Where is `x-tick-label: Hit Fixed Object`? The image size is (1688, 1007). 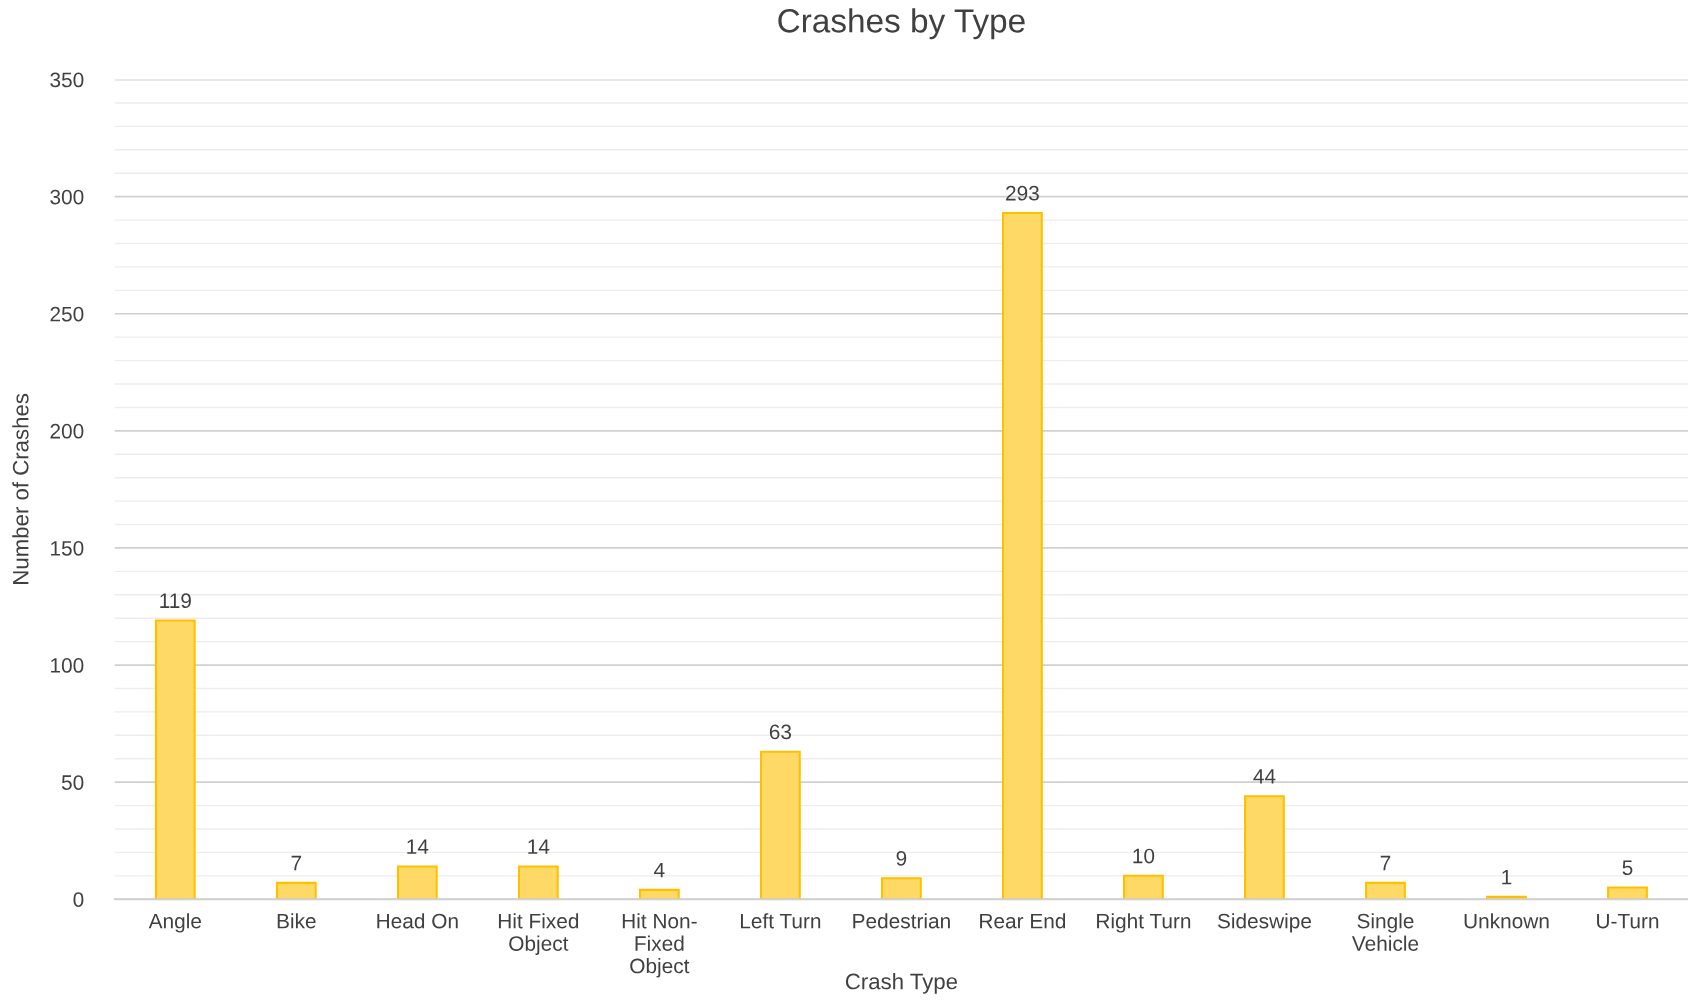 x-tick-label: Hit Fixed Object is located at coordinates (538, 934).